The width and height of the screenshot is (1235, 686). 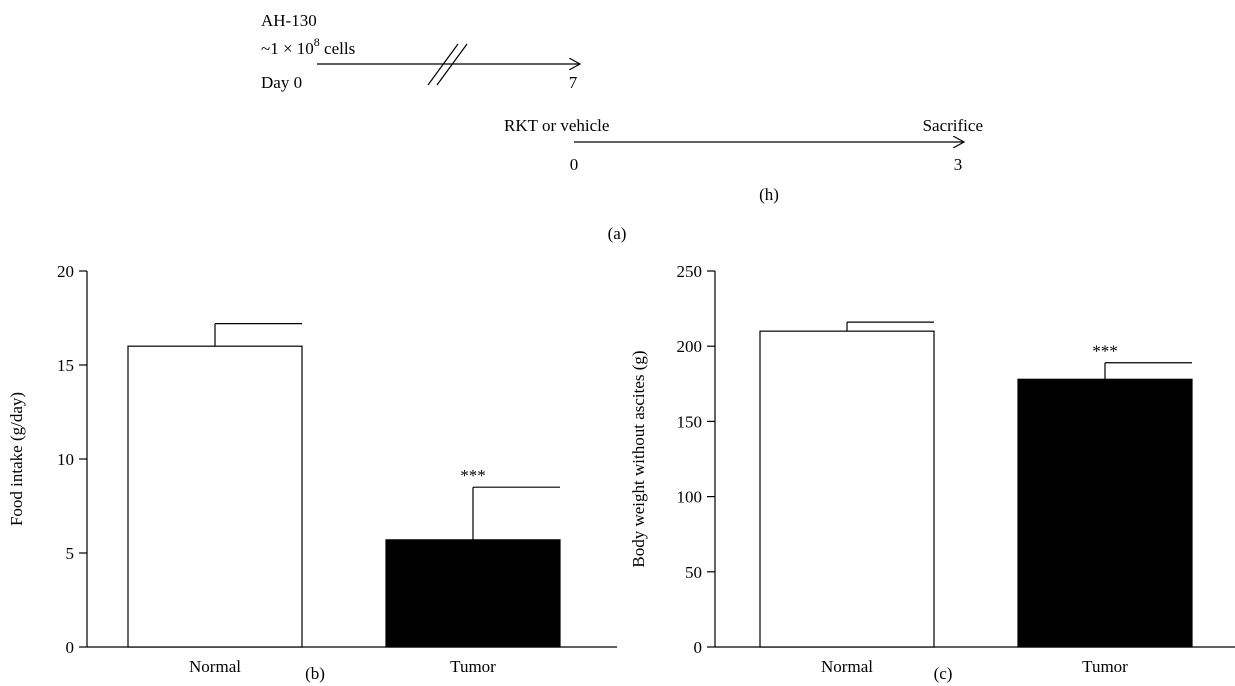 I want to click on y-tick-label: 5, so click(x=70, y=553).